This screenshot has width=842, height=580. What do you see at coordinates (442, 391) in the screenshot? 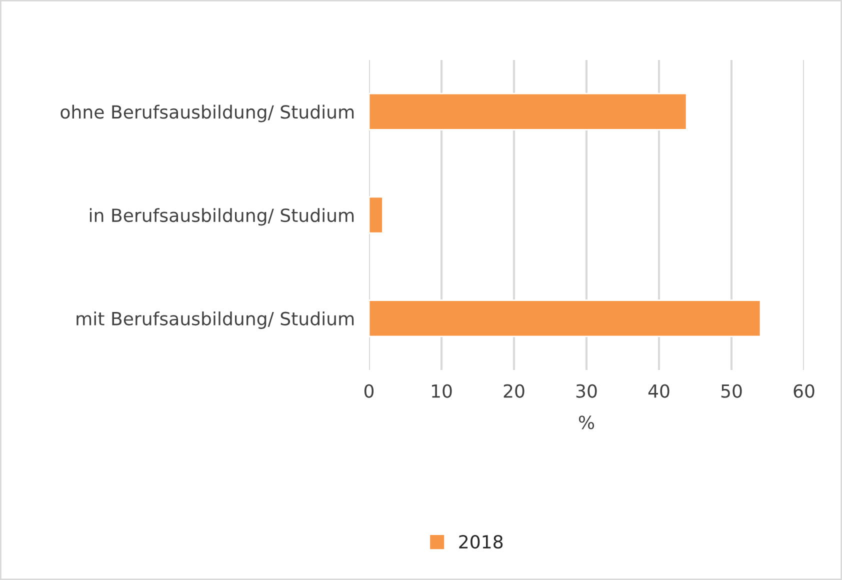
I see `x-tick-label: 10` at bounding box center [442, 391].